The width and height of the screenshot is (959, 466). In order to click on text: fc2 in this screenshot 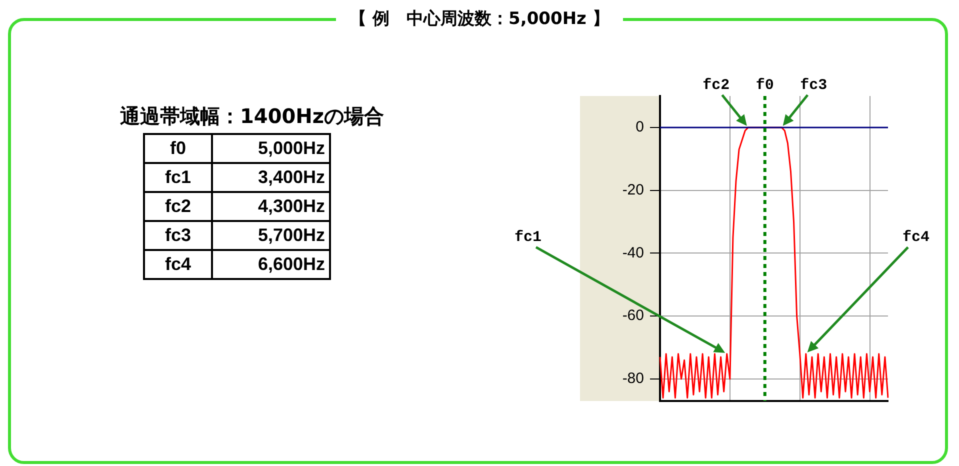, I will do `click(178, 206)`.